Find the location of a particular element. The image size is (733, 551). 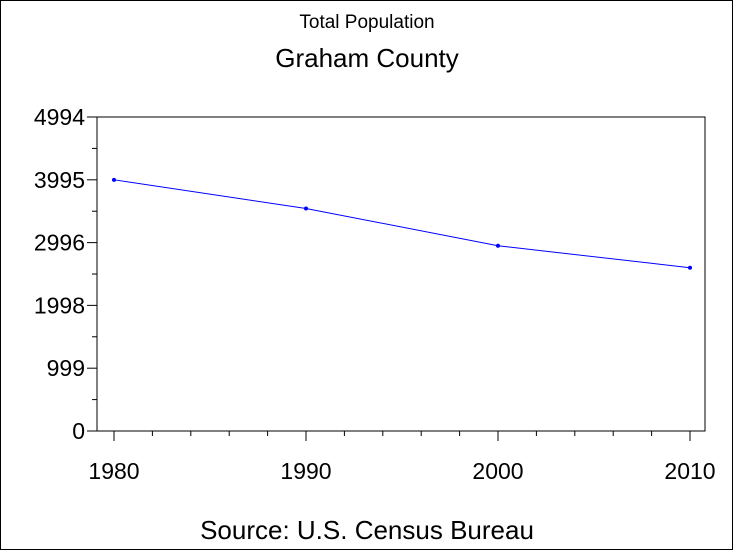

x-tick-label: 1990 is located at coordinates (305, 471).